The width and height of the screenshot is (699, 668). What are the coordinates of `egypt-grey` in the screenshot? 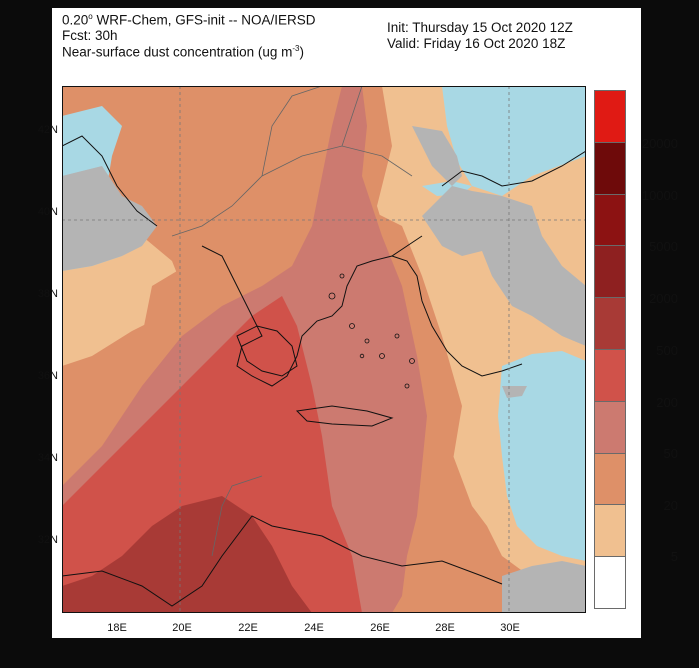 It's located at (544, 587).